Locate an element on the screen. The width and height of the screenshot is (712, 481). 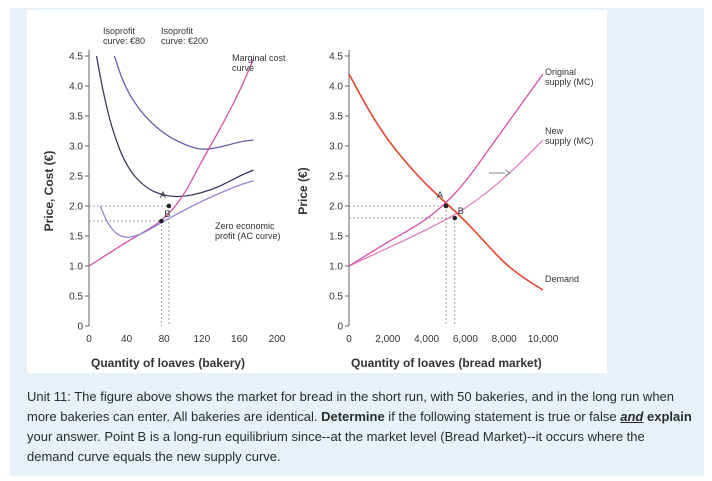
shift-arrow-head is located at coordinates (507, 173).